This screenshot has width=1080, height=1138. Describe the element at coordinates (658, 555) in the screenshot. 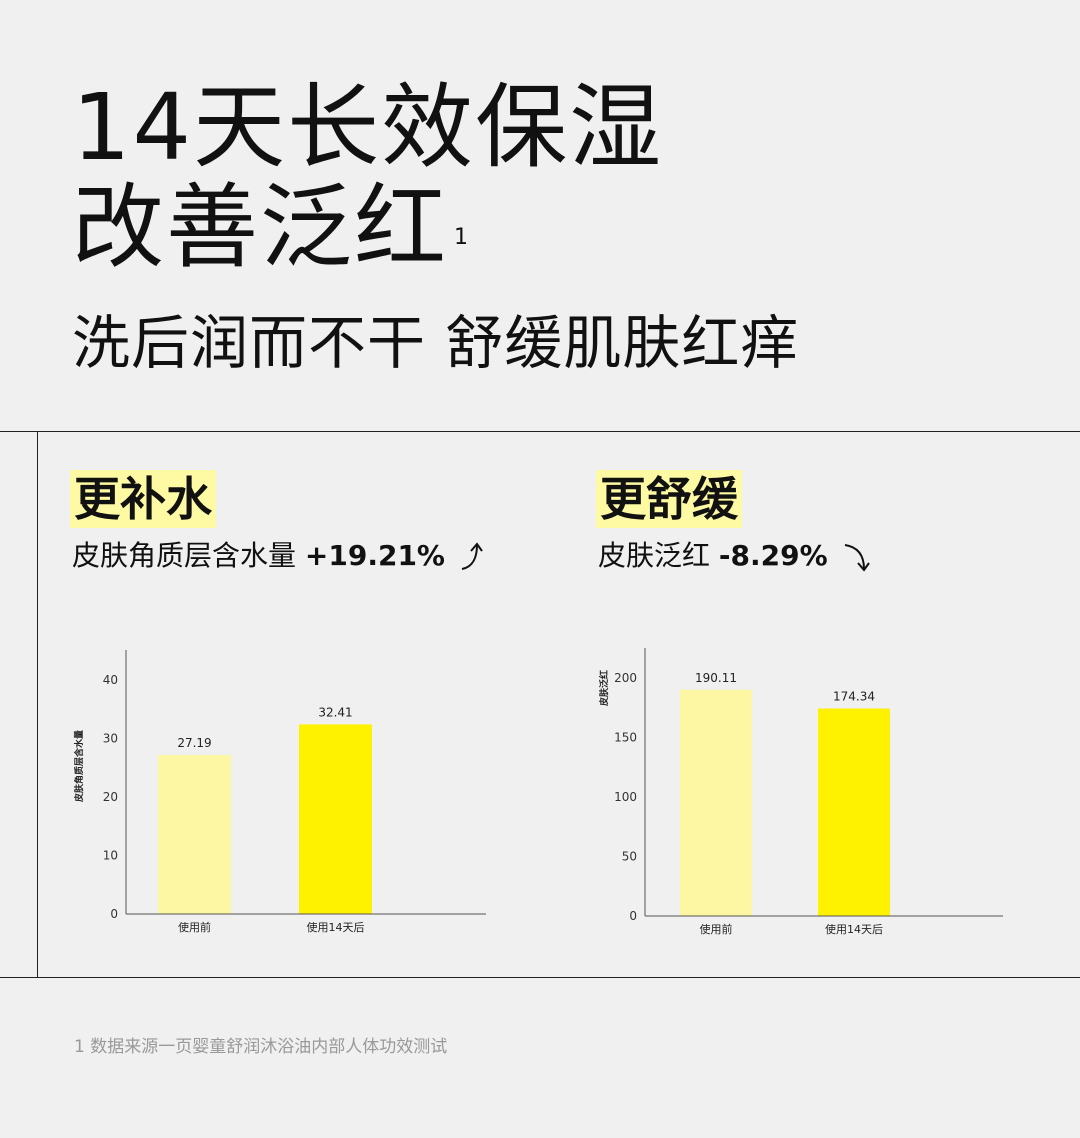

I see `metric-label: 皮肤泛红` at that location.